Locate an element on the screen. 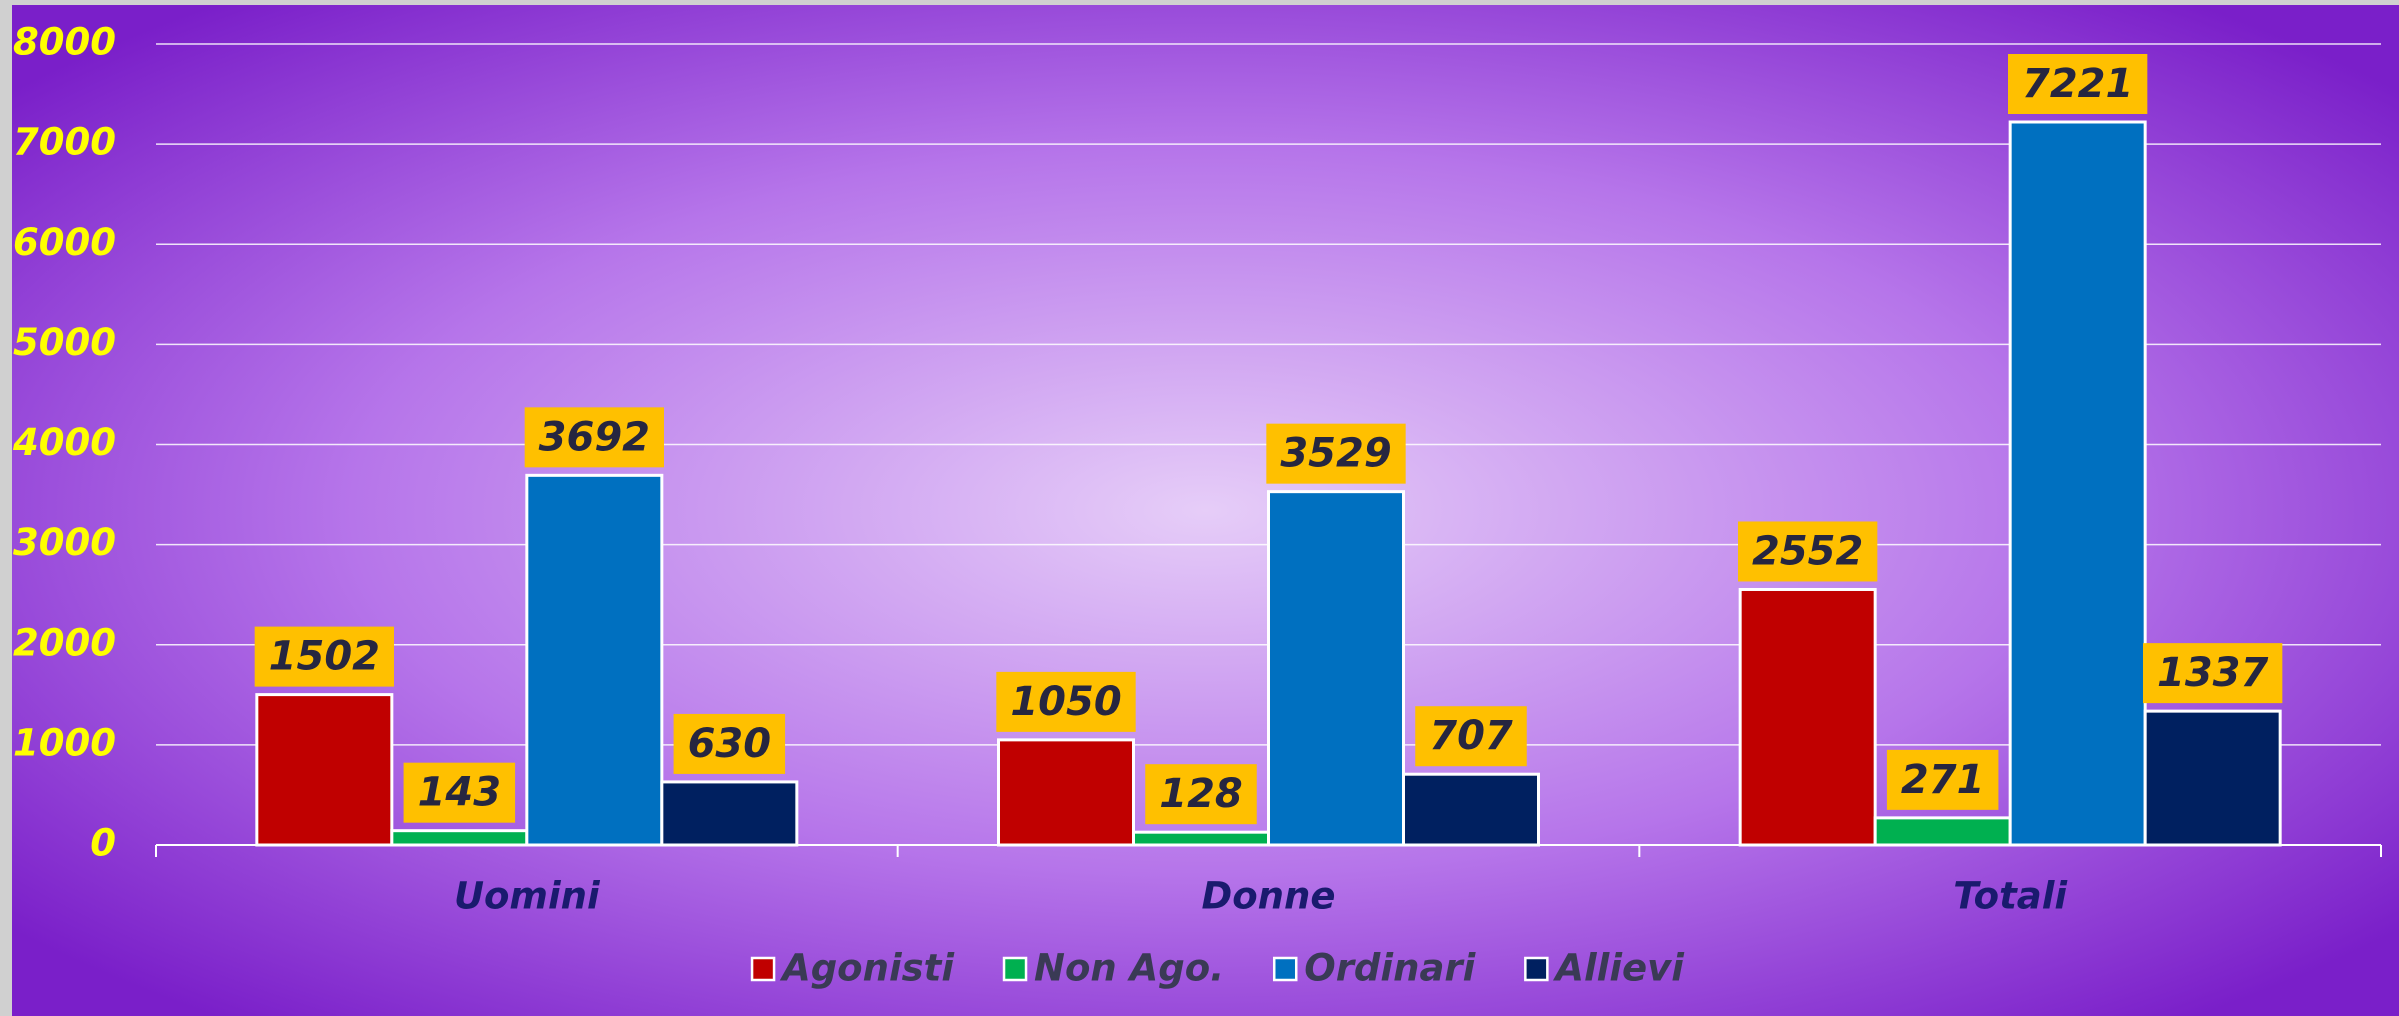  legend-label: Ordinari is located at coordinates (1390, 968).